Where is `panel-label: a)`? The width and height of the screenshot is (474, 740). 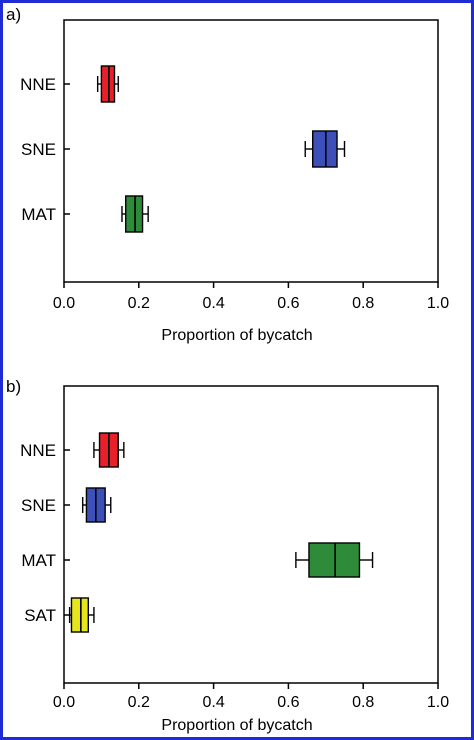
panel-label: a) is located at coordinates (13, 14).